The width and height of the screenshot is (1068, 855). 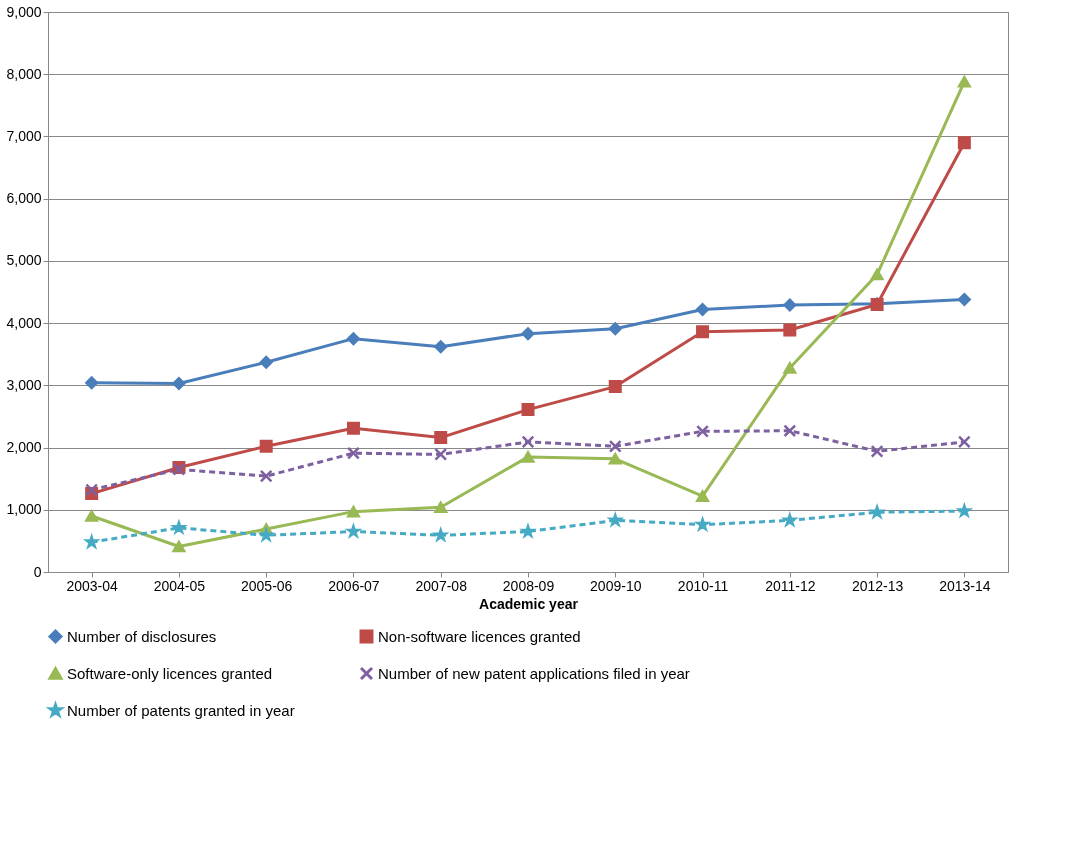 What do you see at coordinates (24, 447) in the screenshot?
I see `y-tick-label: 2,000` at bounding box center [24, 447].